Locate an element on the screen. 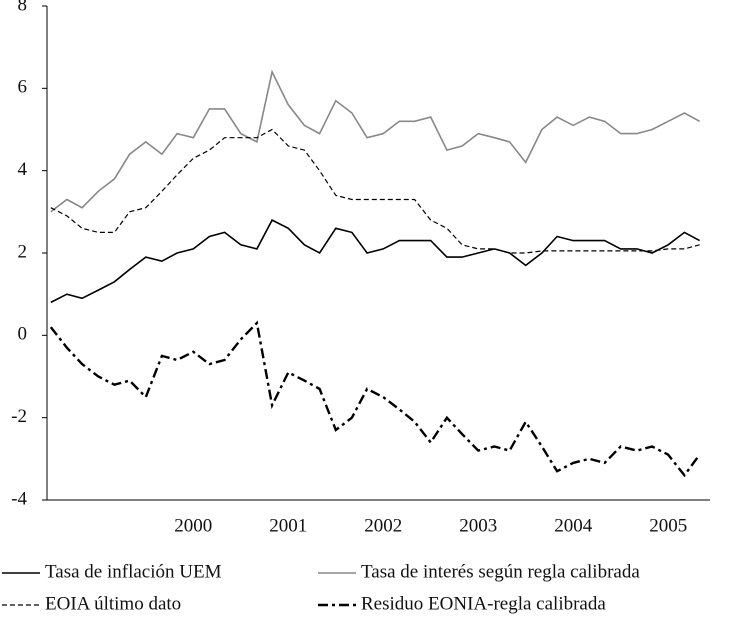 This screenshot has width=756, height=620. y-tick-label: 0 is located at coordinates (23, 334).